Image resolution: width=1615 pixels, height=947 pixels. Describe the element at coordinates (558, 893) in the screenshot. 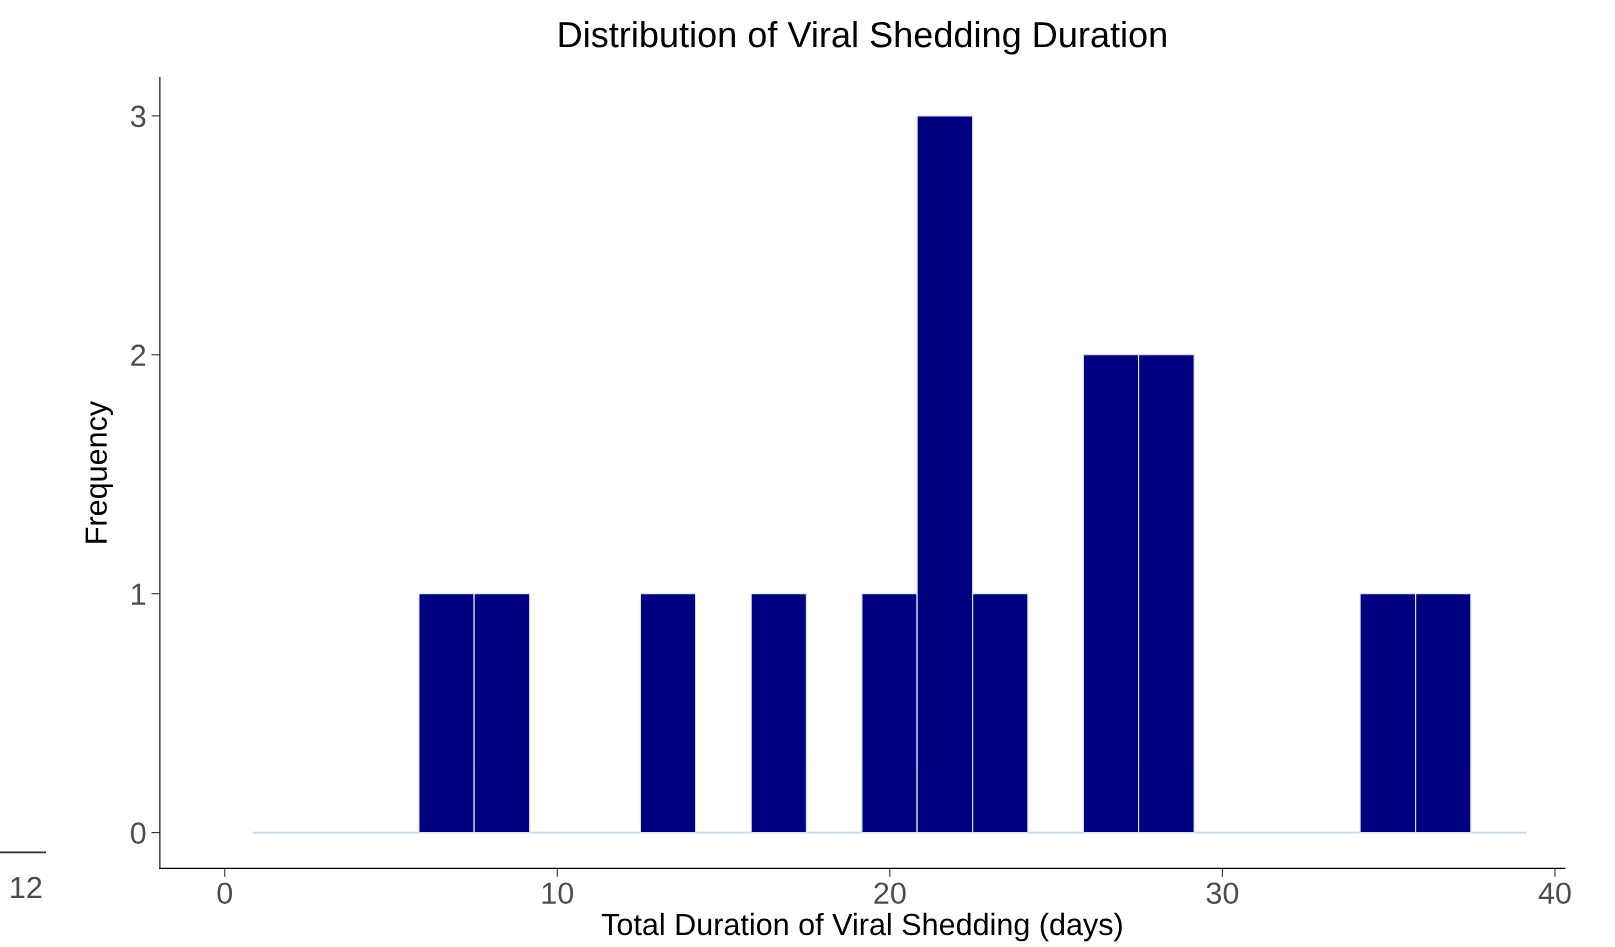

I see `x-tick-label: 10` at that location.